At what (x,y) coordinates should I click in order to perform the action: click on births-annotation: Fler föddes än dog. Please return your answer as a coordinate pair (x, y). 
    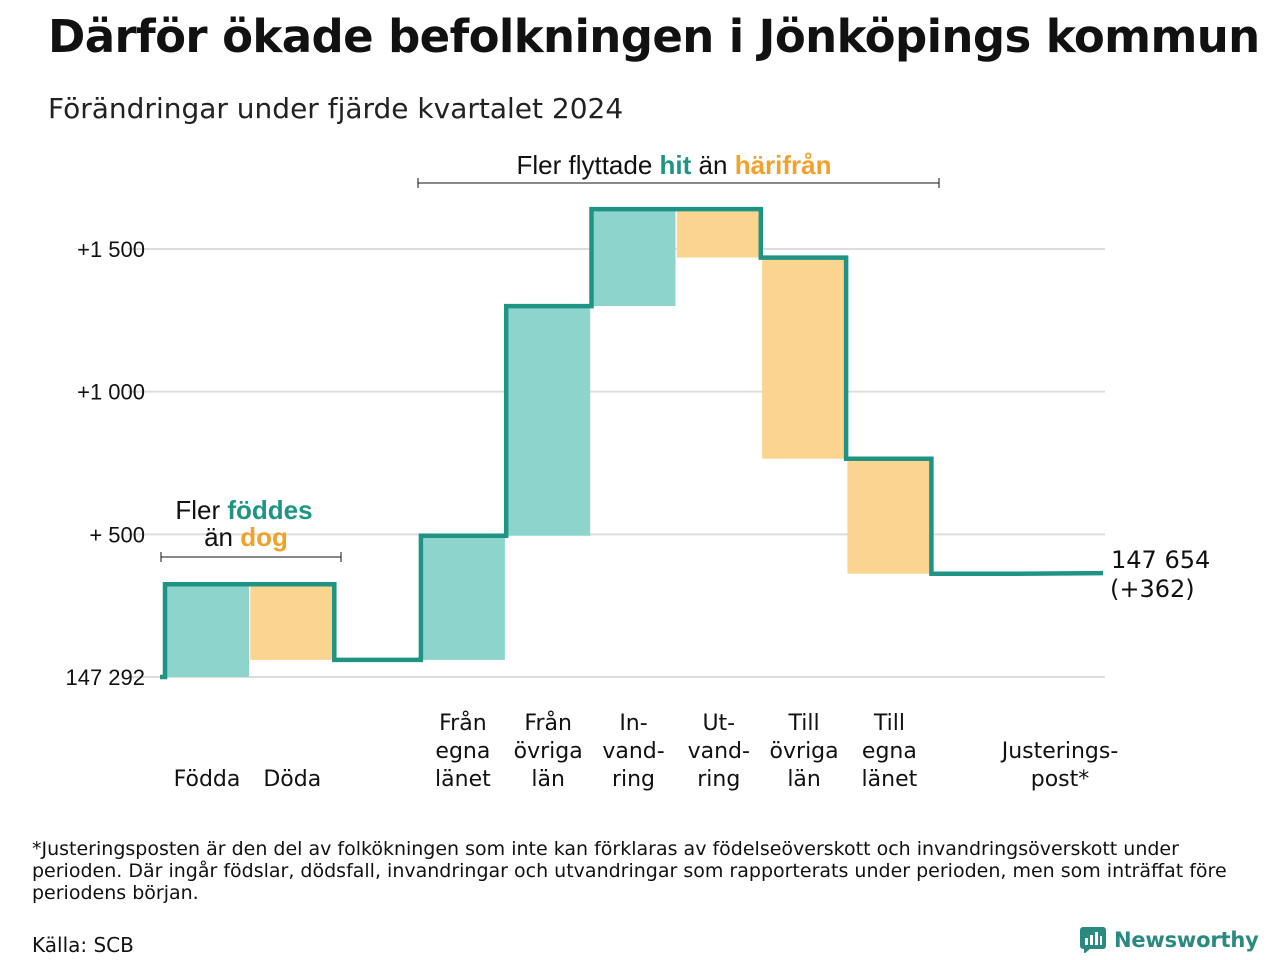
    Looking at the image, I should click on (251, 528).